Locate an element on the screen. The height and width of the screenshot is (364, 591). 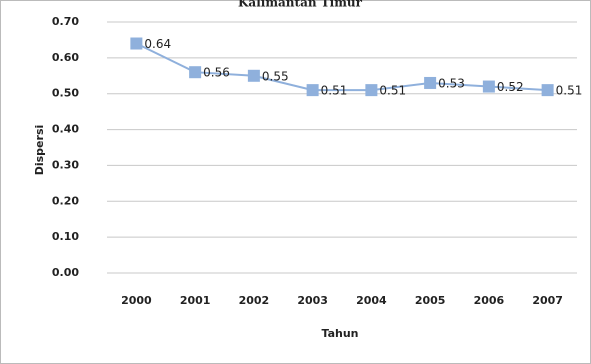
x-tick-label: 2006 is located at coordinates (489, 300).